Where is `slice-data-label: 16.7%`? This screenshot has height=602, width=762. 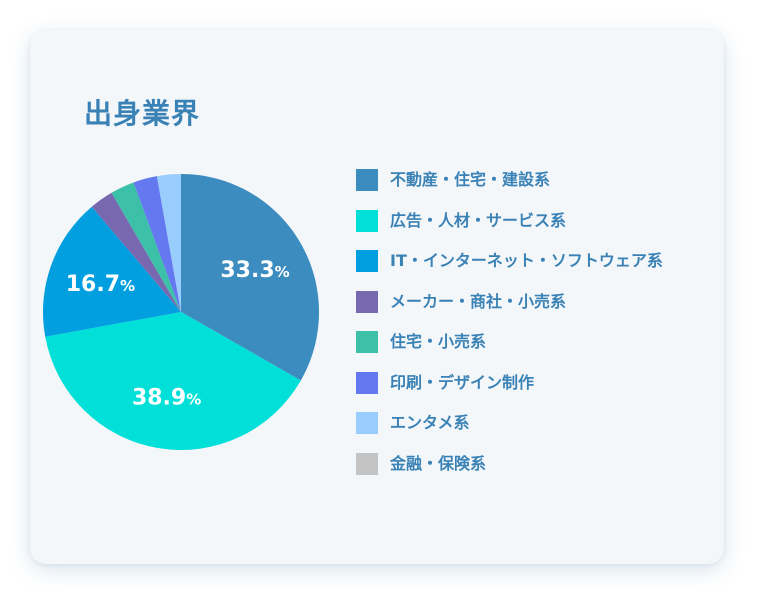
slice-data-label: 16.7% is located at coordinates (100, 284).